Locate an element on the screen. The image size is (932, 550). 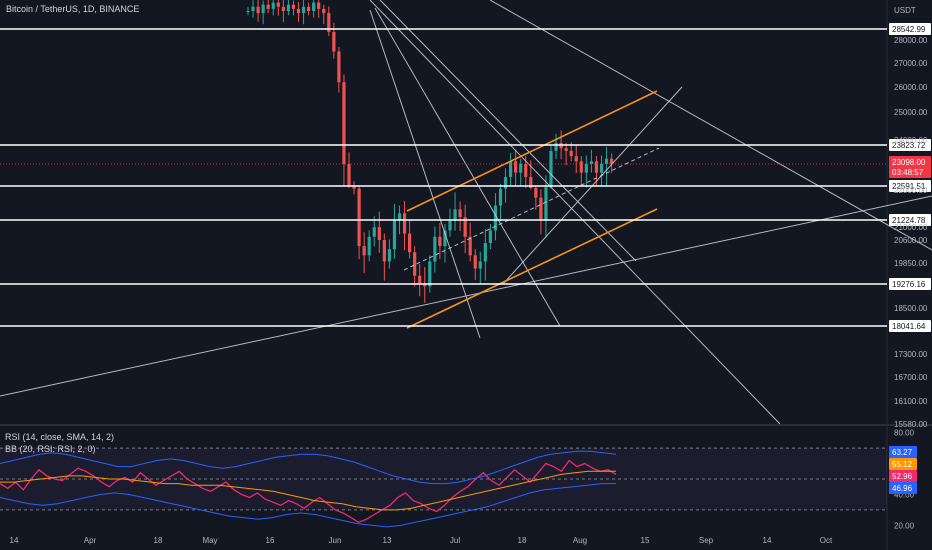
level-label: 23823.72 is located at coordinates (909, 145).